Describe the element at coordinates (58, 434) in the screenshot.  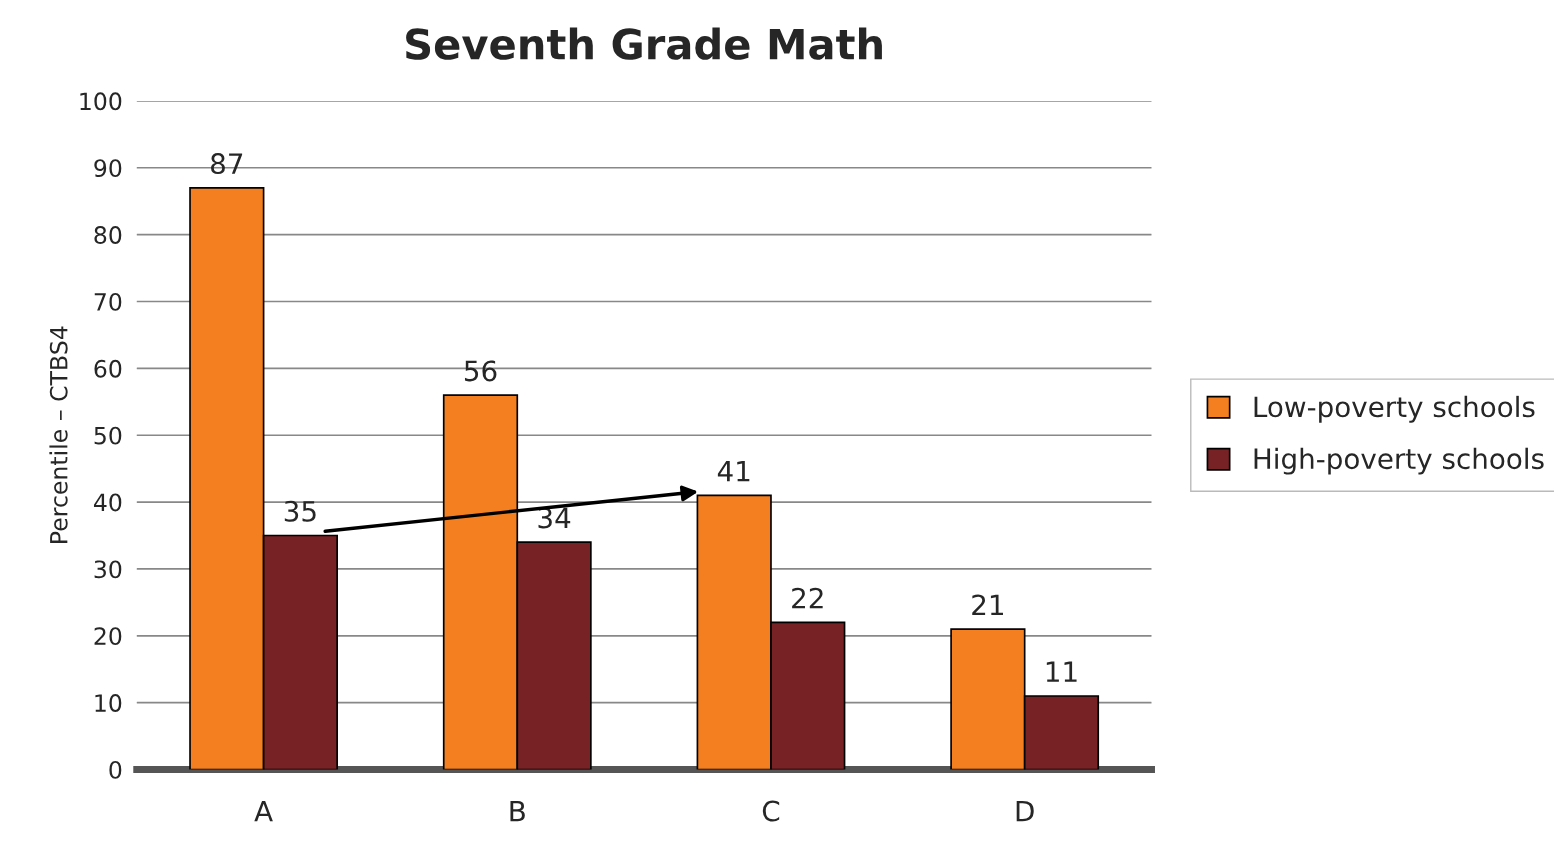
I see `y-axis-title: Percentile – CTBS4` at that location.